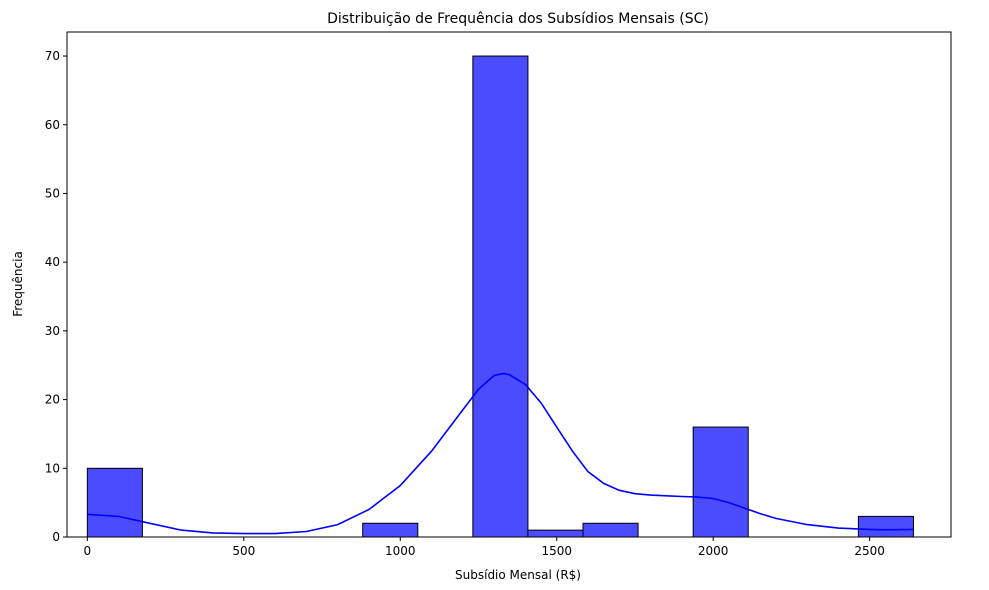  I want to click on x-tick-label: 0, so click(88, 551).